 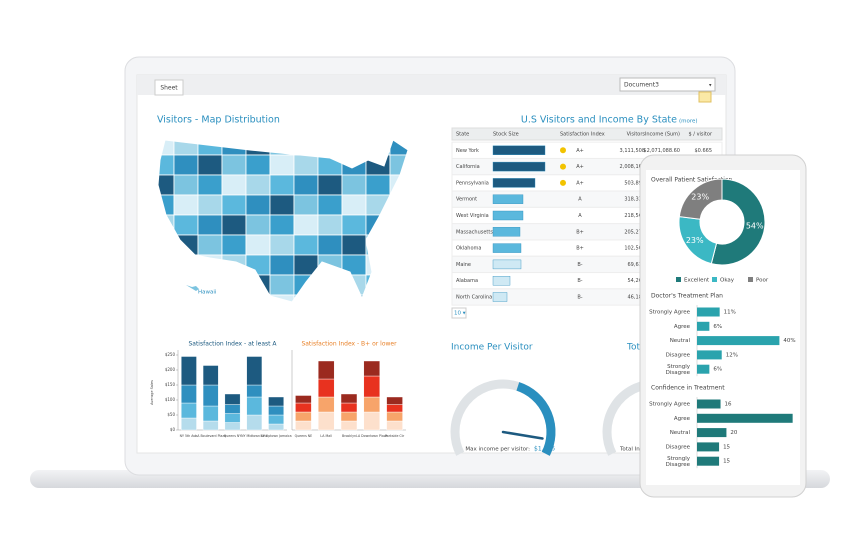 What do you see at coordinates (210, 436) in the screenshot?
I see `x-tick-label: LA Boulevard Plaza` at bounding box center [210, 436].